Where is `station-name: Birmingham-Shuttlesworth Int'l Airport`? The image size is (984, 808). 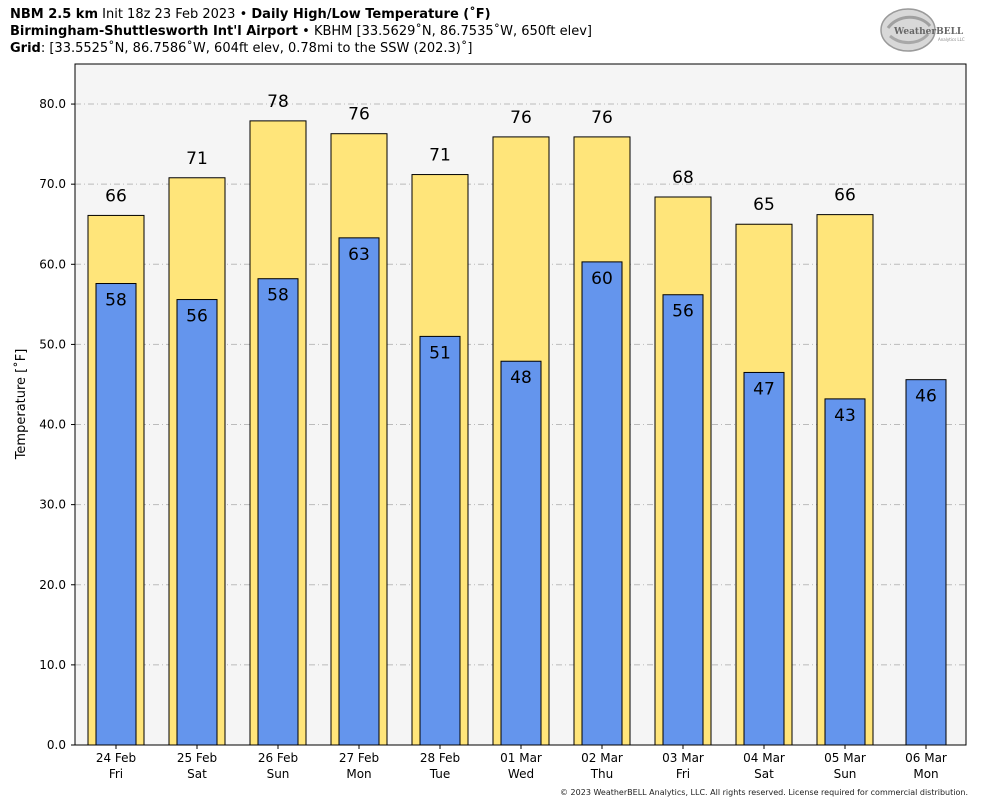
station-name: Birmingham-Shuttlesworth Int'l Airport is located at coordinates (154, 31).